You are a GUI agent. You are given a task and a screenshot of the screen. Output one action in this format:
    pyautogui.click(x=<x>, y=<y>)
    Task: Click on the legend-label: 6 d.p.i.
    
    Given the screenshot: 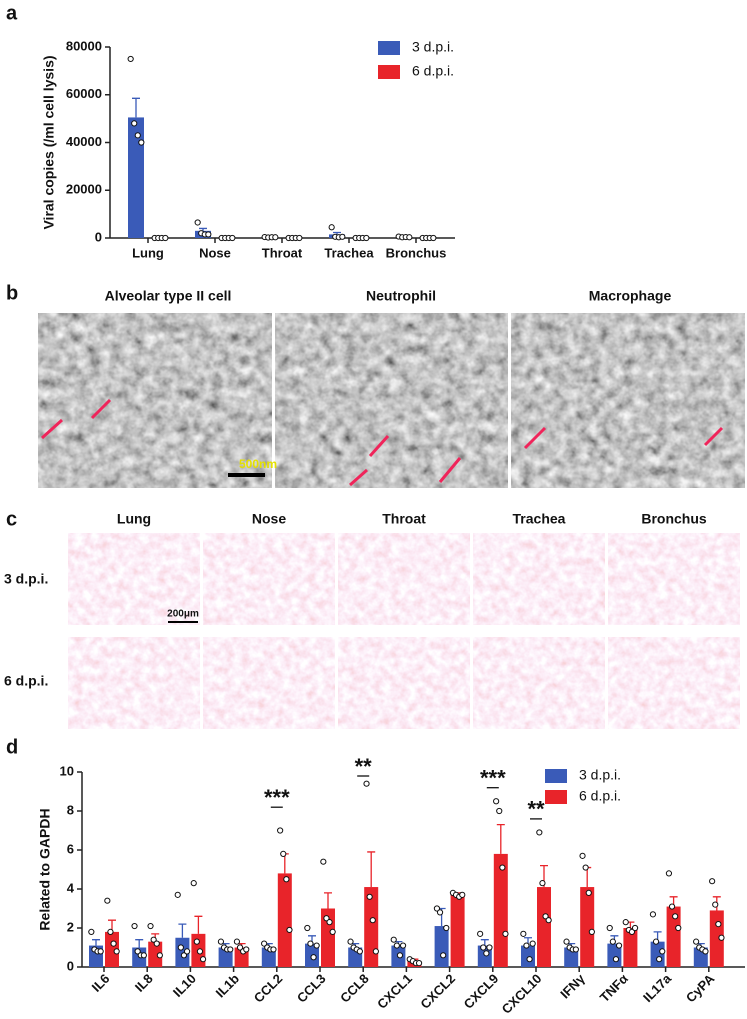 What is the action you would take?
    pyautogui.click(x=600, y=796)
    